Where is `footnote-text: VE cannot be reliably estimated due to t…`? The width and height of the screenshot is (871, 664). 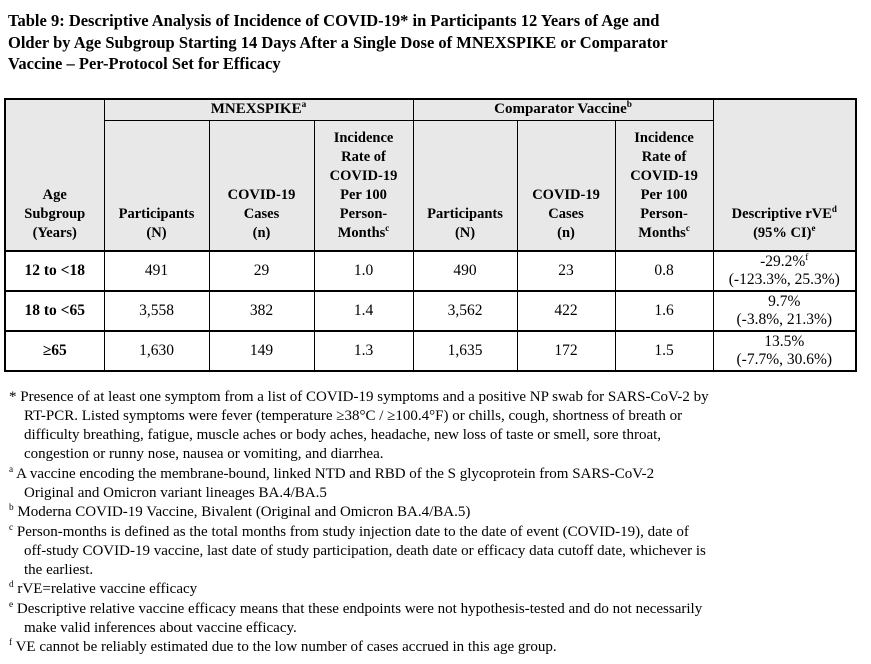 footnote-text: VE cannot be reliably estimated due to t… is located at coordinates (286, 647).